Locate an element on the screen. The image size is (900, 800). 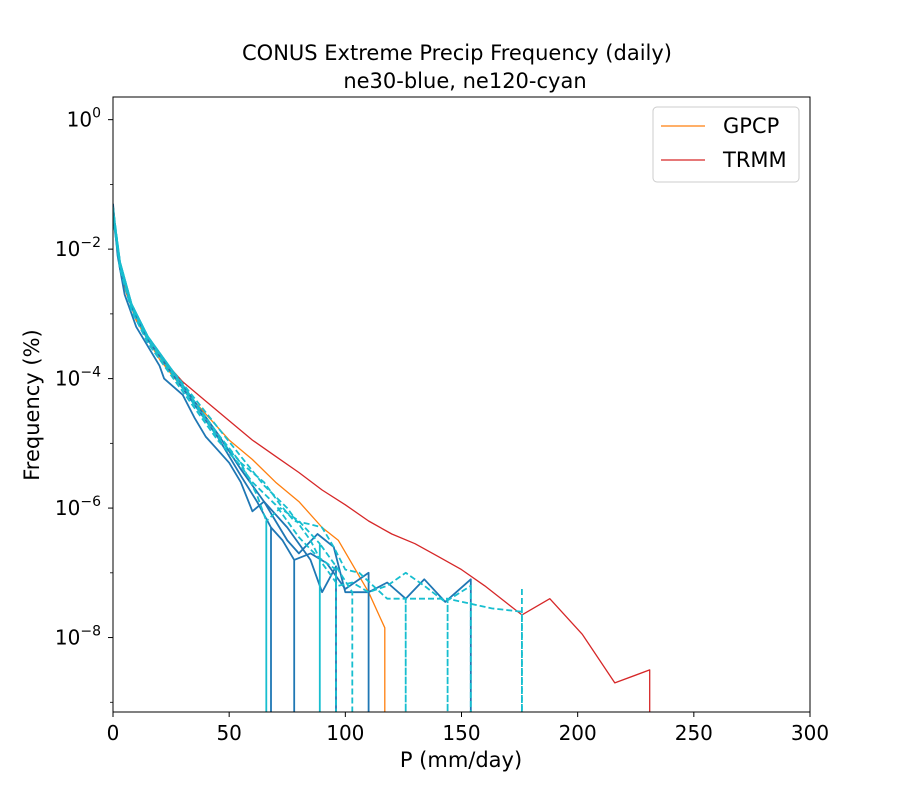
x-tick-label: 50 is located at coordinates (228, 733).